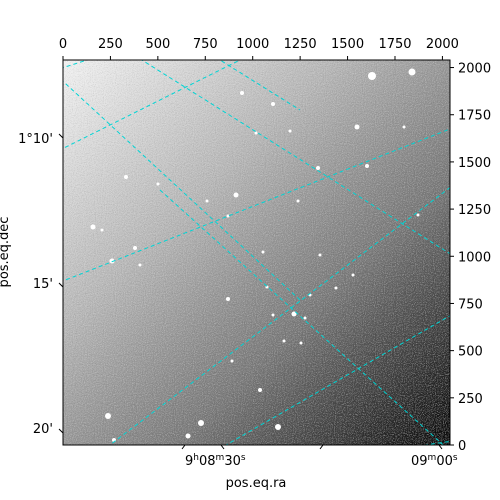  I want to click on top-tick-label: 1500, so click(347, 44).